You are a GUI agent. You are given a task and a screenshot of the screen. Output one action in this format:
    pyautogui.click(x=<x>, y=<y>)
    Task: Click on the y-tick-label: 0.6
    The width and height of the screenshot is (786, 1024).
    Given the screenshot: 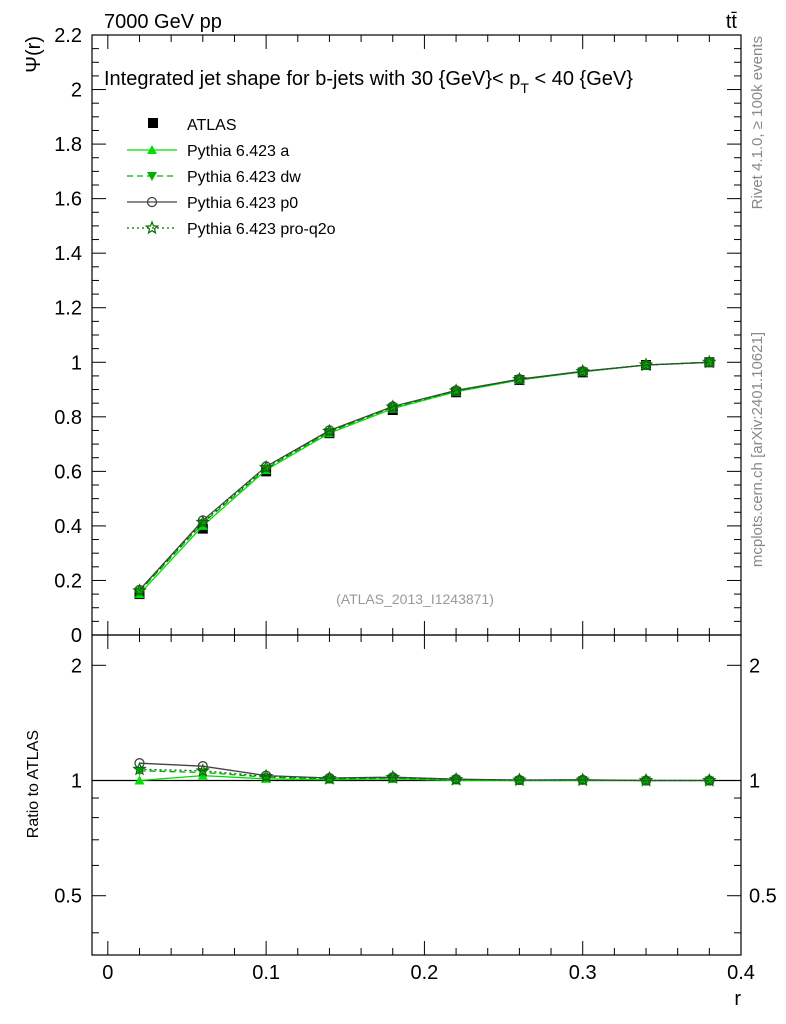 What is the action you would take?
    pyautogui.click(x=68, y=472)
    